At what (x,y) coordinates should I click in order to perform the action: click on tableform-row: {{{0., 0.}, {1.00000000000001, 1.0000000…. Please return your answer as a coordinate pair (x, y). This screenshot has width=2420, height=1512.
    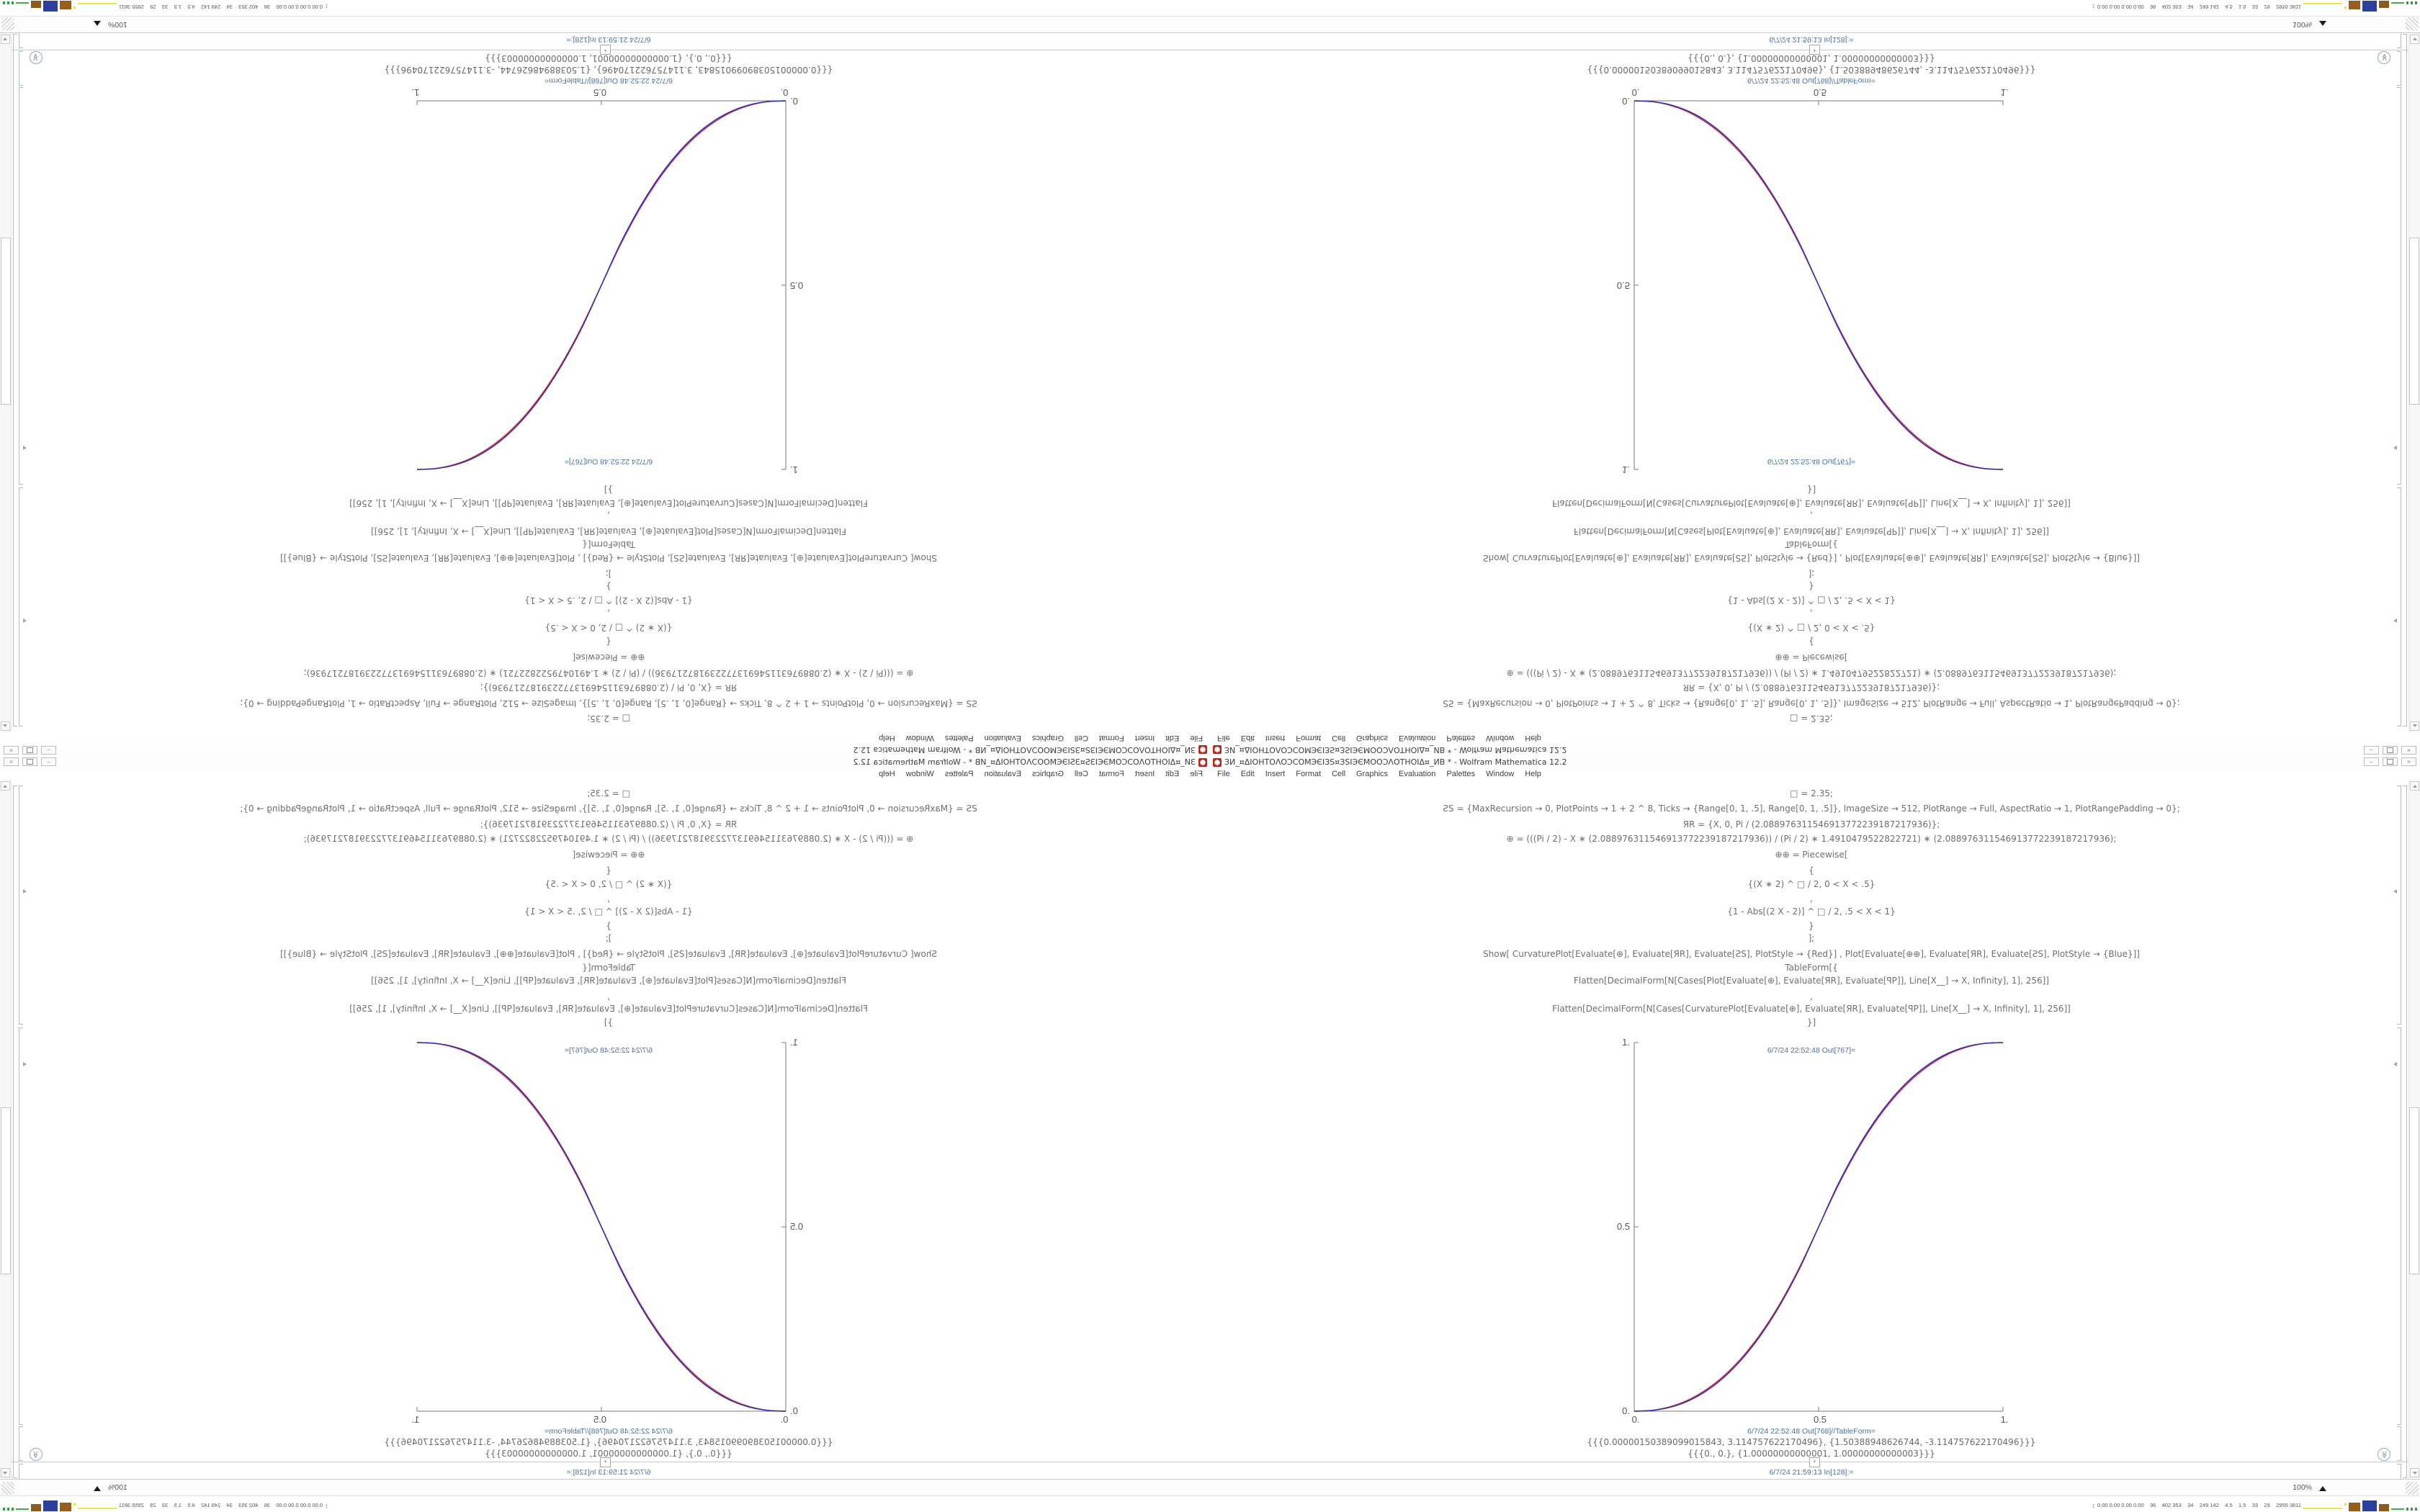
    Looking at the image, I should click on (608, 58).